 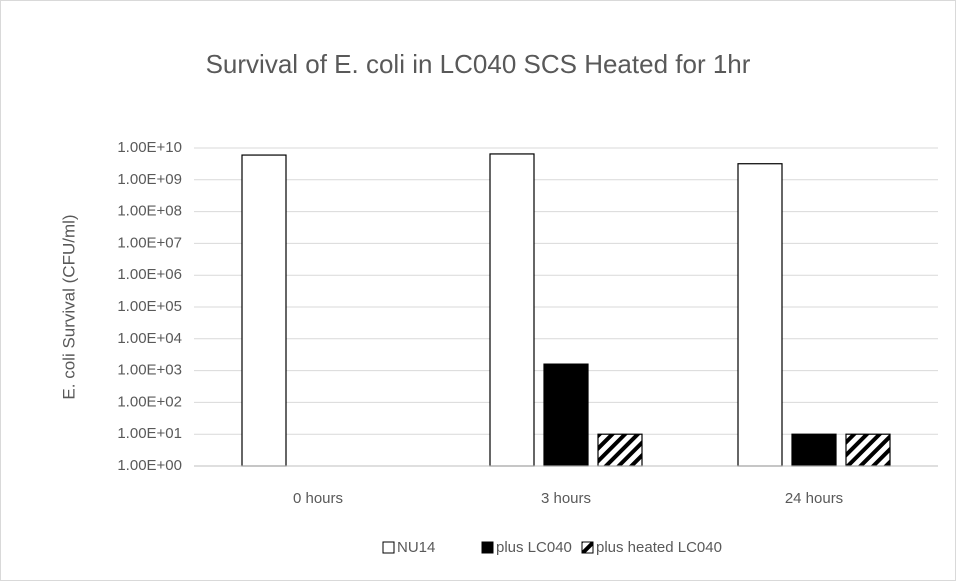 What do you see at coordinates (149, 306) in the screenshot?
I see `y-tick-label: 1.00E+05` at bounding box center [149, 306].